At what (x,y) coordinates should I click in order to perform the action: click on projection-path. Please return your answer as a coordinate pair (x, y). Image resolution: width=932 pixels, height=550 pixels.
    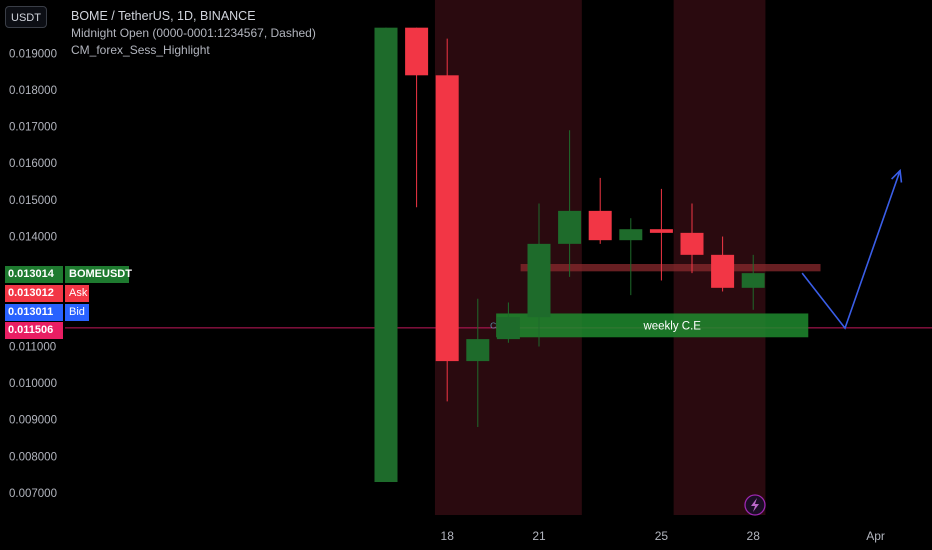
    Looking at the image, I should click on (851, 250).